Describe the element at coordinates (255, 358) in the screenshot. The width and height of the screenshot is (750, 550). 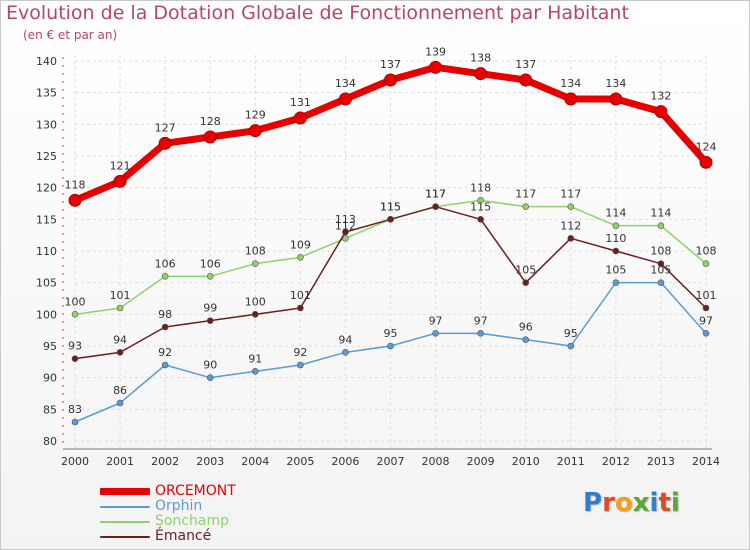
I see `data-label: 91` at that location.